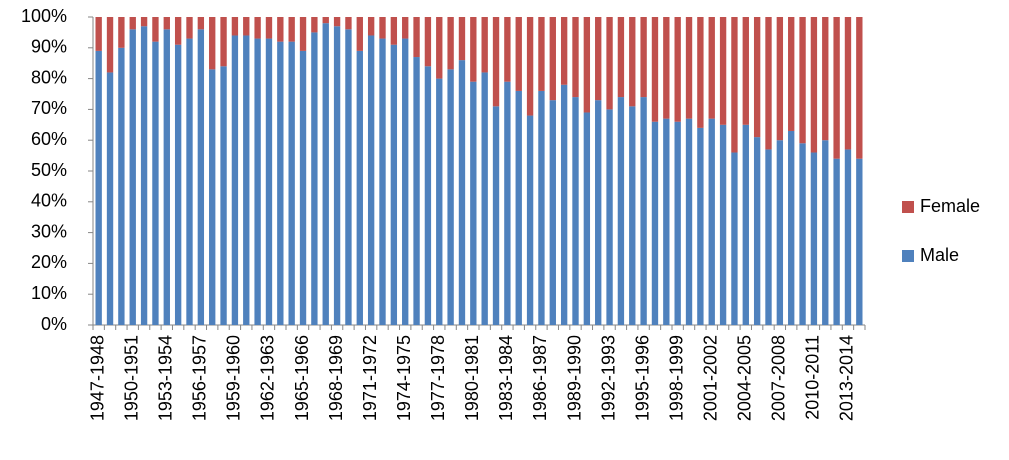 The image size is (1009, 460). I want to click on x-tick-label: 2007-2008, so click(779, 378).